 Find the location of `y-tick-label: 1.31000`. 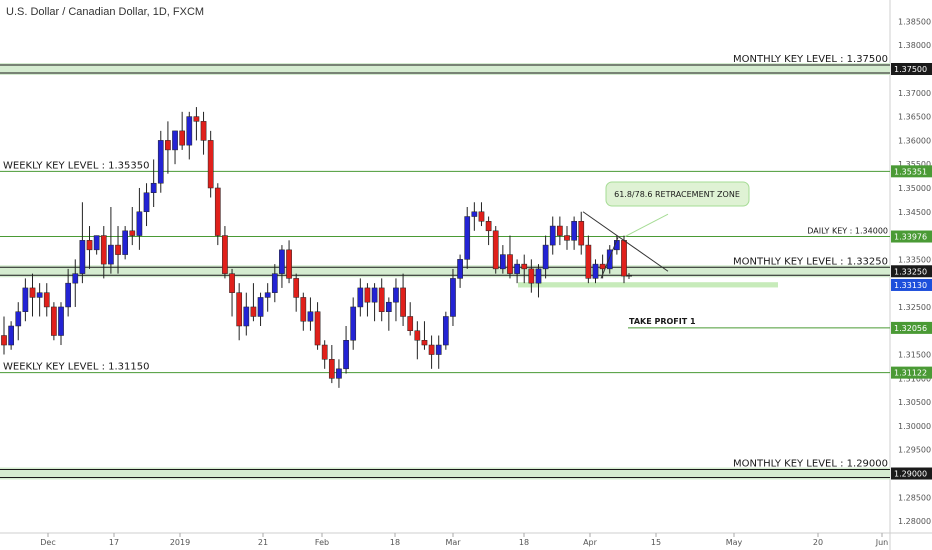

y-tick-label: 1.31000 is located at coordinates (914, 378).